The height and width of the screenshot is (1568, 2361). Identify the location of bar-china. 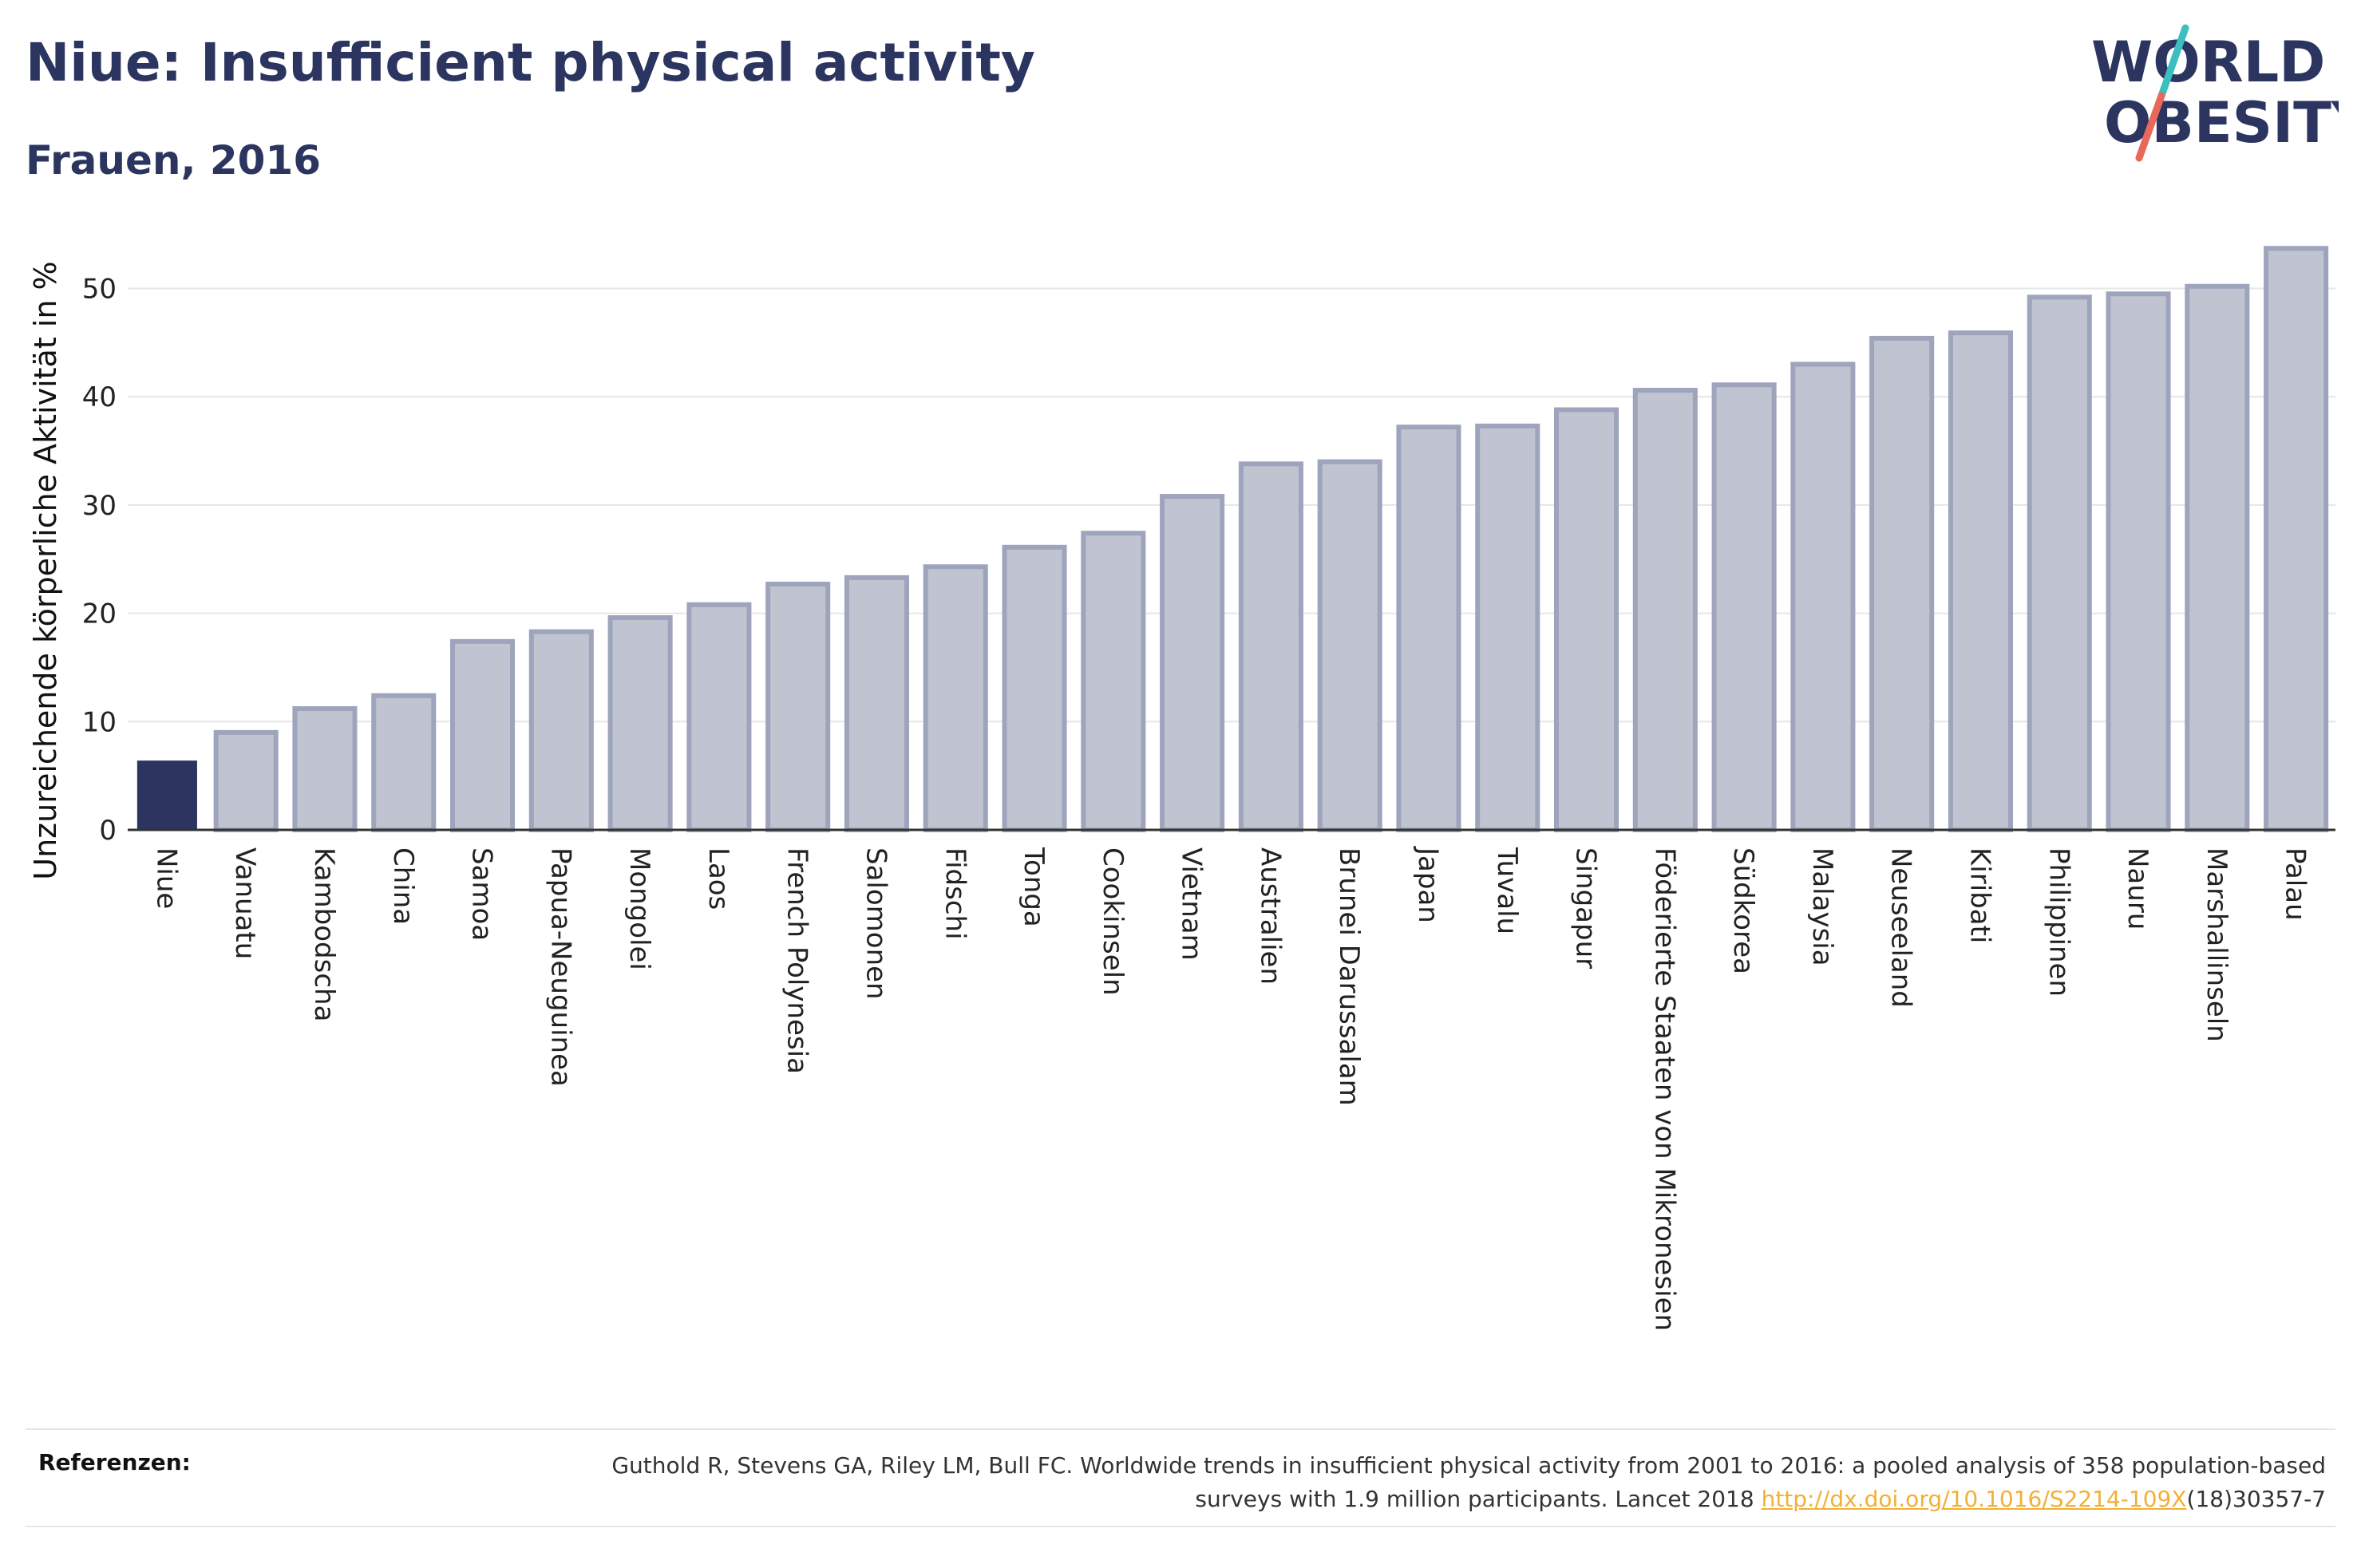
(404, 762).